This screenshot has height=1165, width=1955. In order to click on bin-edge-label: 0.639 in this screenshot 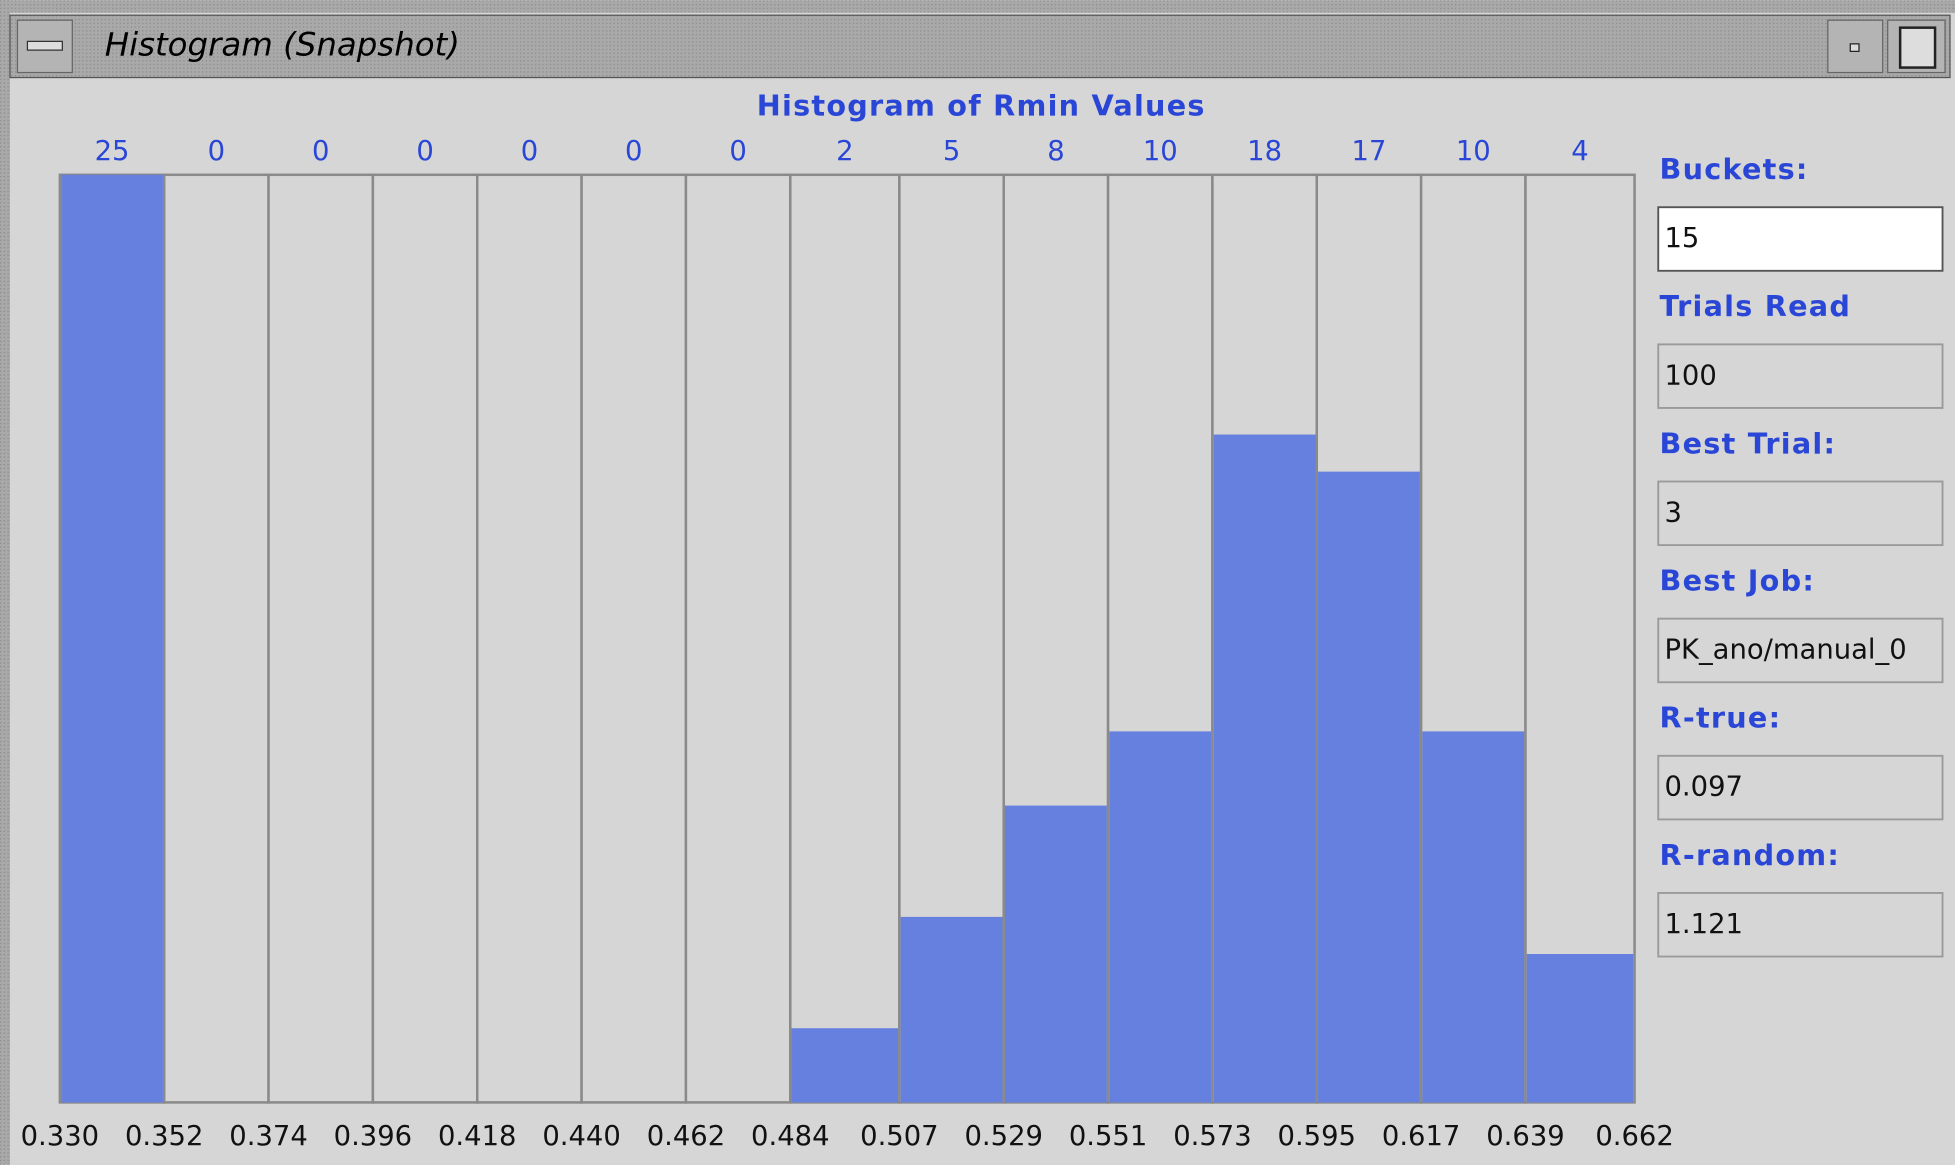, I will do `click(1525, 1136)`.